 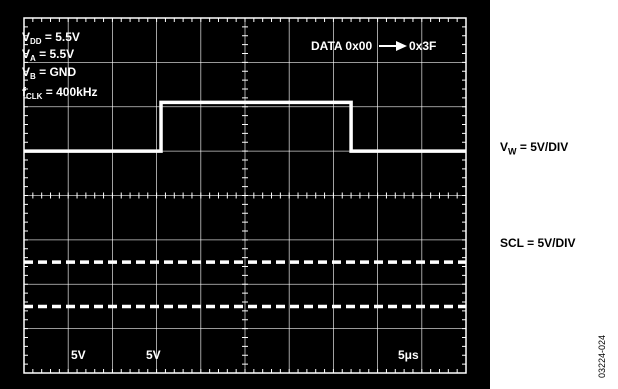 What do you see at coordinates (48, 55) in the screenshot?
I see `setting-va: VA = 5.5V` at bounding box center [48, 55].